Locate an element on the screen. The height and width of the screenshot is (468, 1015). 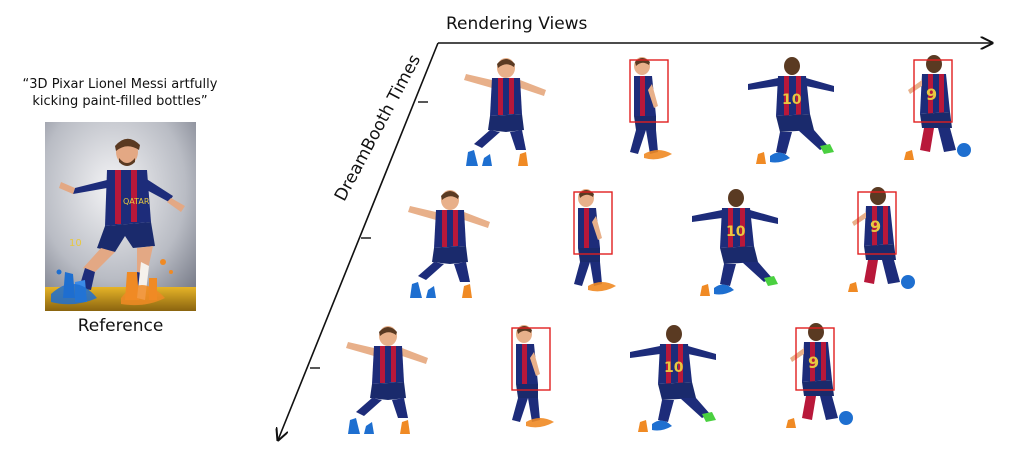
reference-label: Reference is located at coordinates (120, 326).